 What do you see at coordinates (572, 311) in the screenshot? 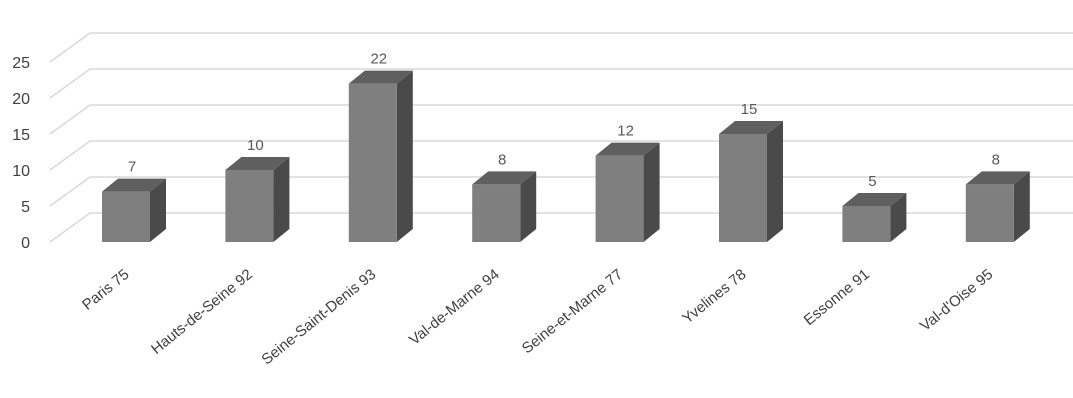
I see `x-tick-label: Seine-et-Marne 77` at bounding box center [572, 311].